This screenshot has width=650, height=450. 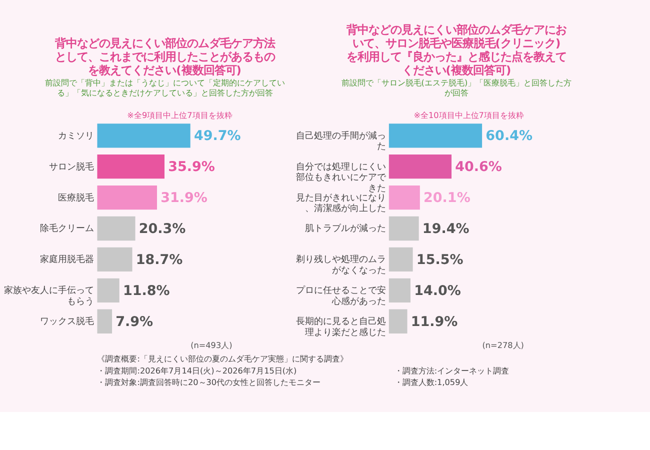 What do you see at coordinates (341, 327) in the screenshot?
I see `y-tick-label: 長期的に見ると自己処理より楽だと感じた` at bounding box center [341, 327].